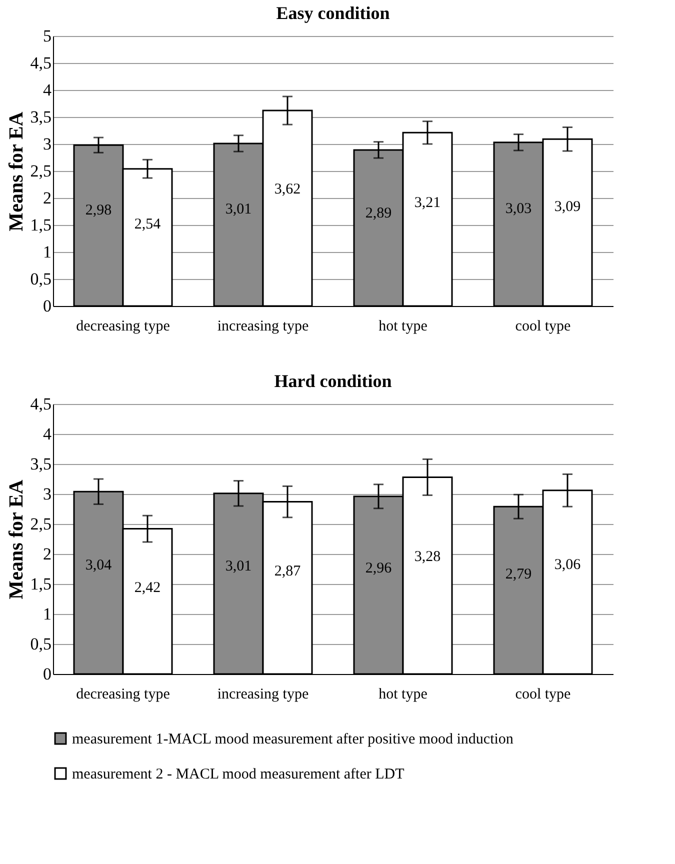 This screenshot has height=864, width=675. What do you see at coordinates (98, 566) in the screenshot?
I see `data-label: 3,04` at bounding box center [98, 566].